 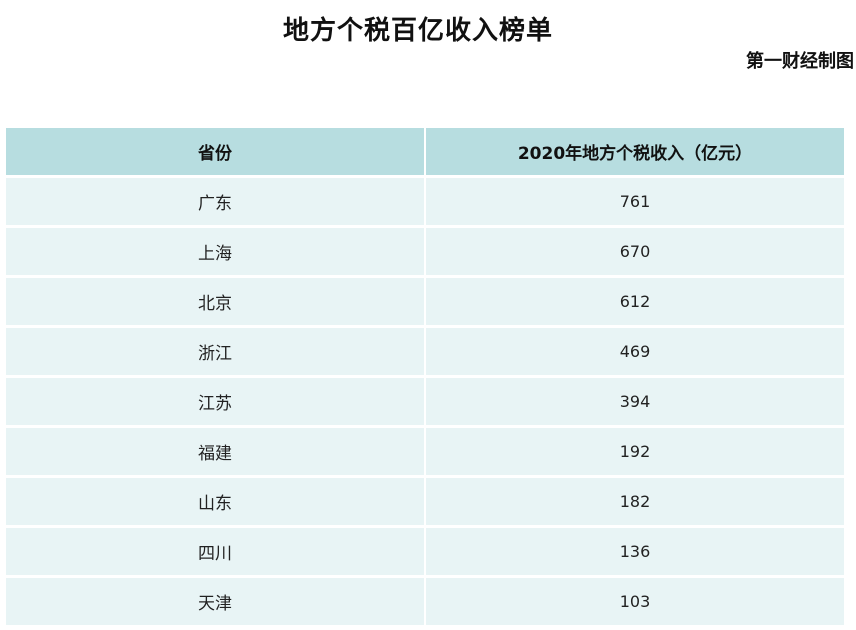 What do you see at coordinates (634, 552) in the screenshot?
I see `tax-income-cell: 136` at bounding box center [634, 552].